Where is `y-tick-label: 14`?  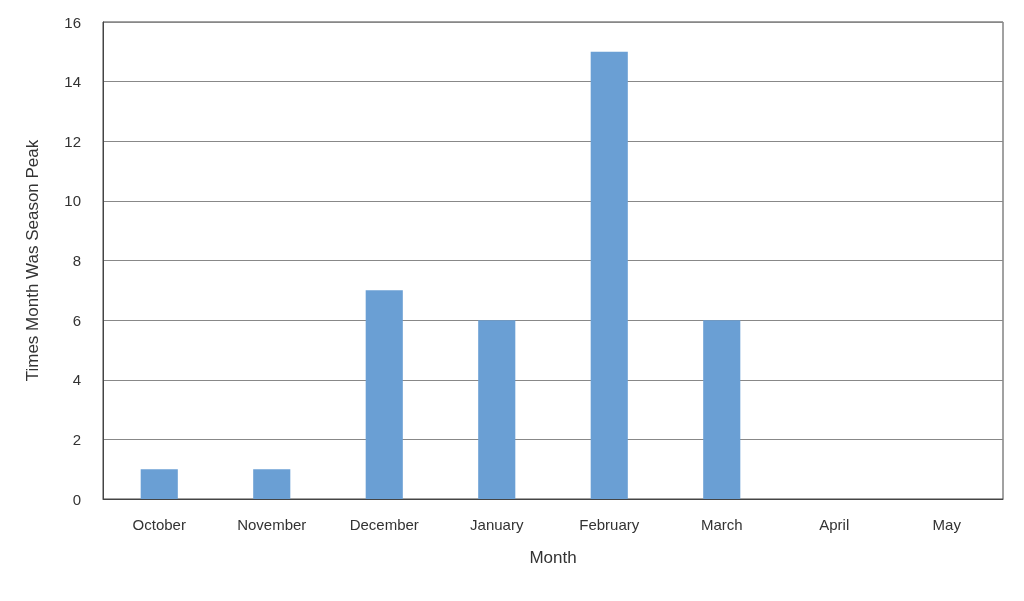
y-tick-label: 14 is located at coordinates (72, 82).